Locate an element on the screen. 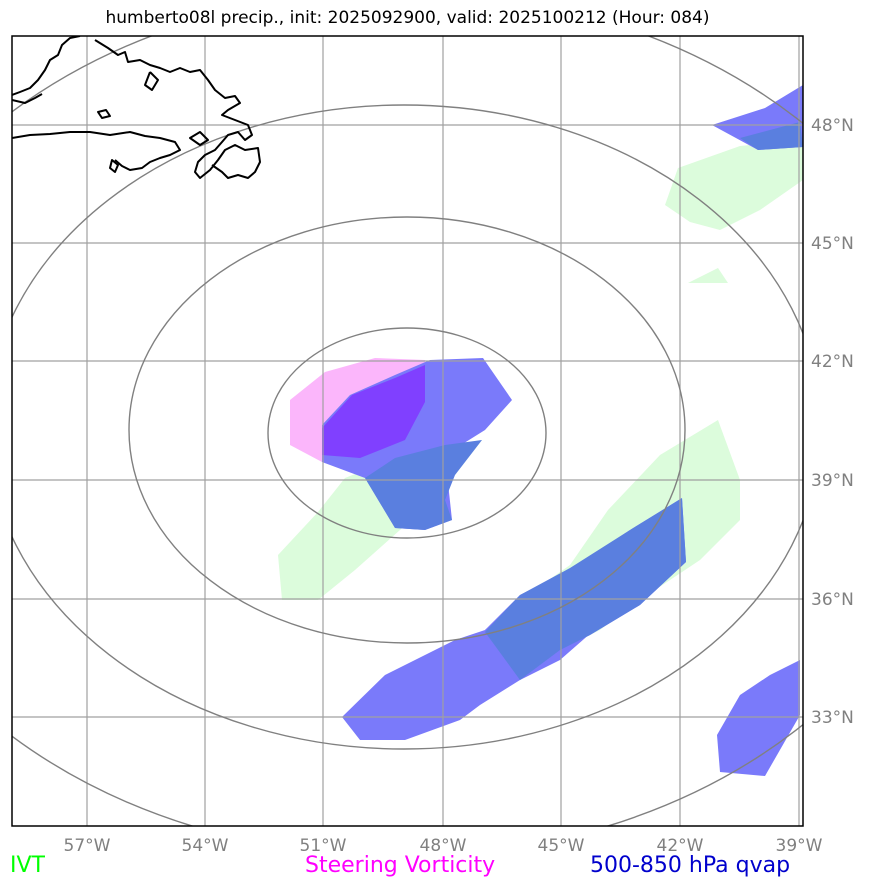 The width and height of the screenshot is (873, 891). qvap-ivt-overlap-band is located at coordinates (585, 589).